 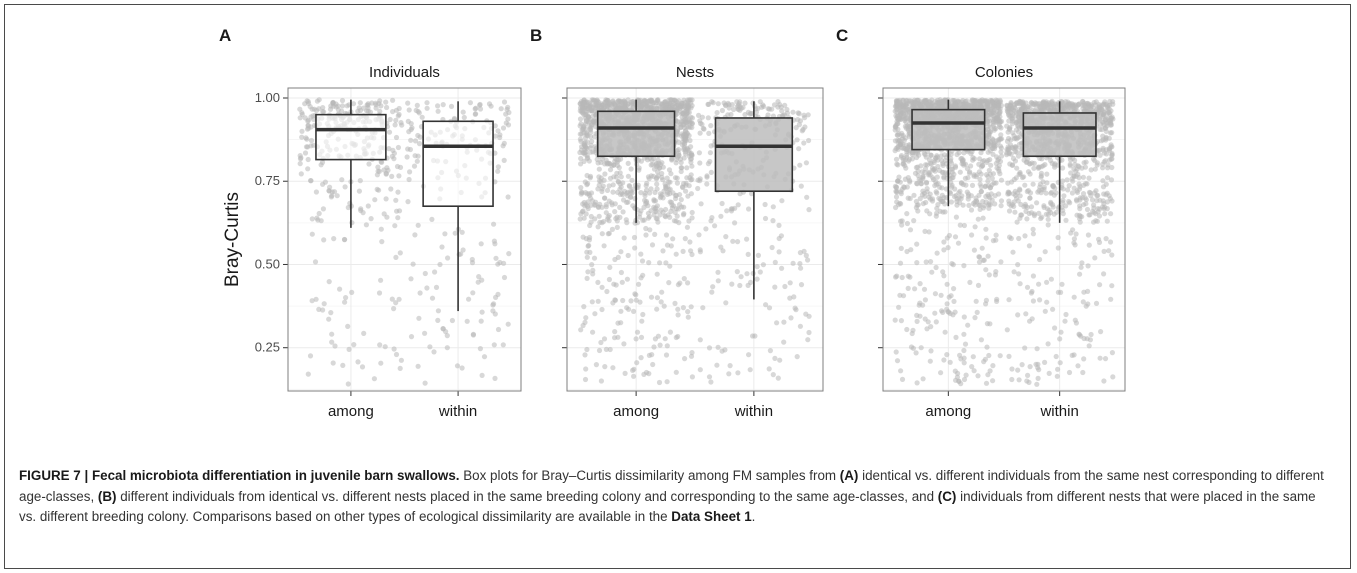 I want to click on panel-border, so click(x=695, y=239).